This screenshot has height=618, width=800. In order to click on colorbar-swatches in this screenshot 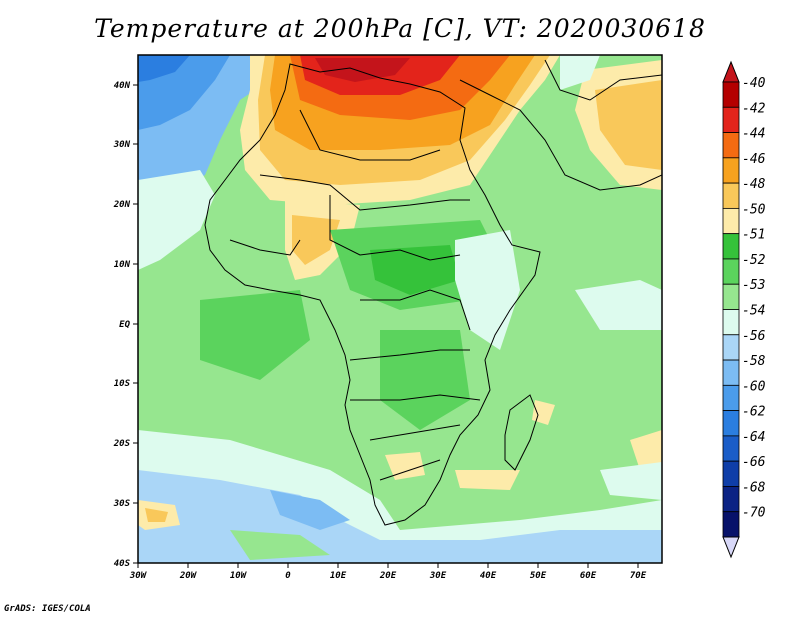, I will do `click(731, 309)`.